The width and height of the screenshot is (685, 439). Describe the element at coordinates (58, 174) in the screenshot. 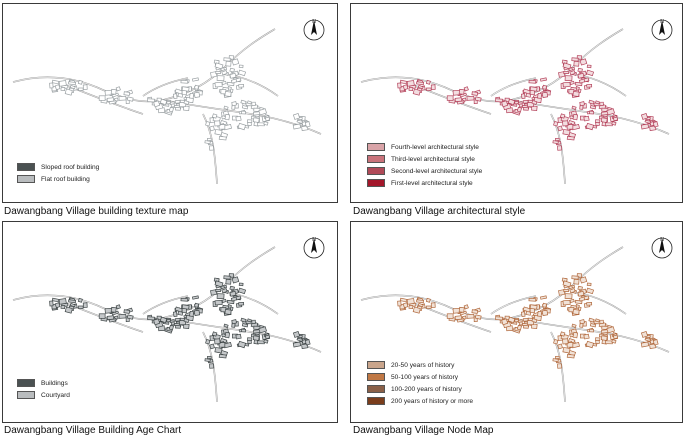

I see `legend-texture: Sloped roof building Flat roof building` at that location.